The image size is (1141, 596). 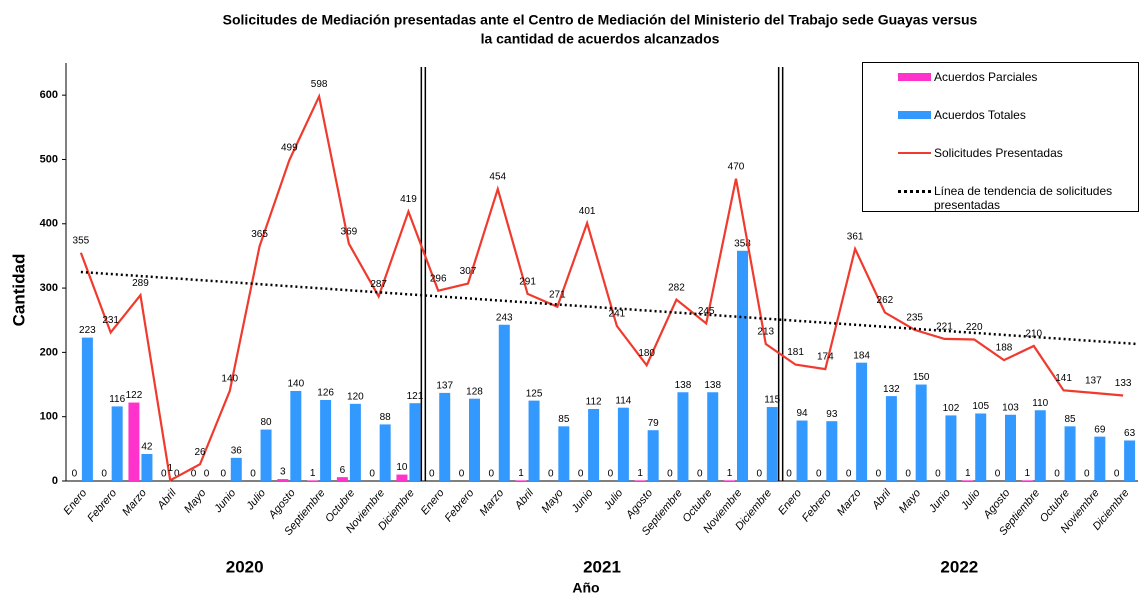 I want to click on value-label: 598, so click(x=319, y=84).